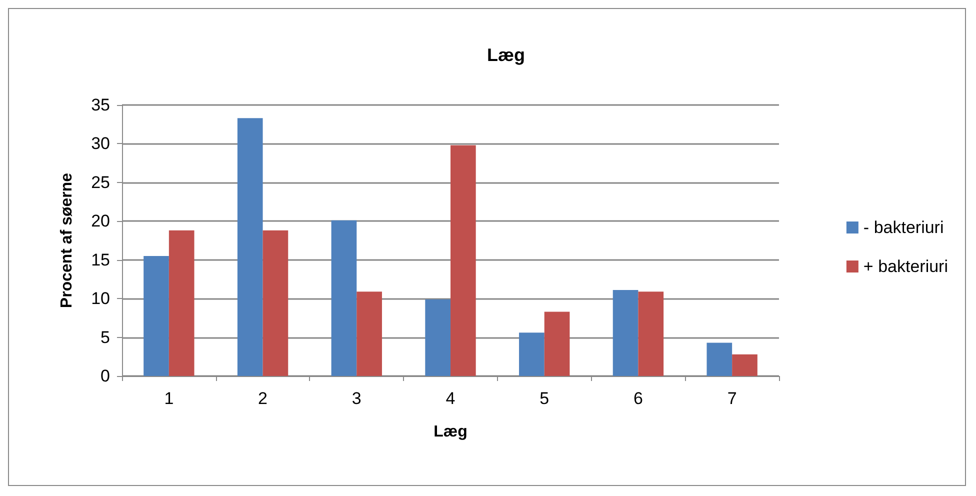 This screenshot has width=976, height=496. Describe the element at coordinates (545, 398) in the screenshot. I see `x-tick-label: 5` at that location.